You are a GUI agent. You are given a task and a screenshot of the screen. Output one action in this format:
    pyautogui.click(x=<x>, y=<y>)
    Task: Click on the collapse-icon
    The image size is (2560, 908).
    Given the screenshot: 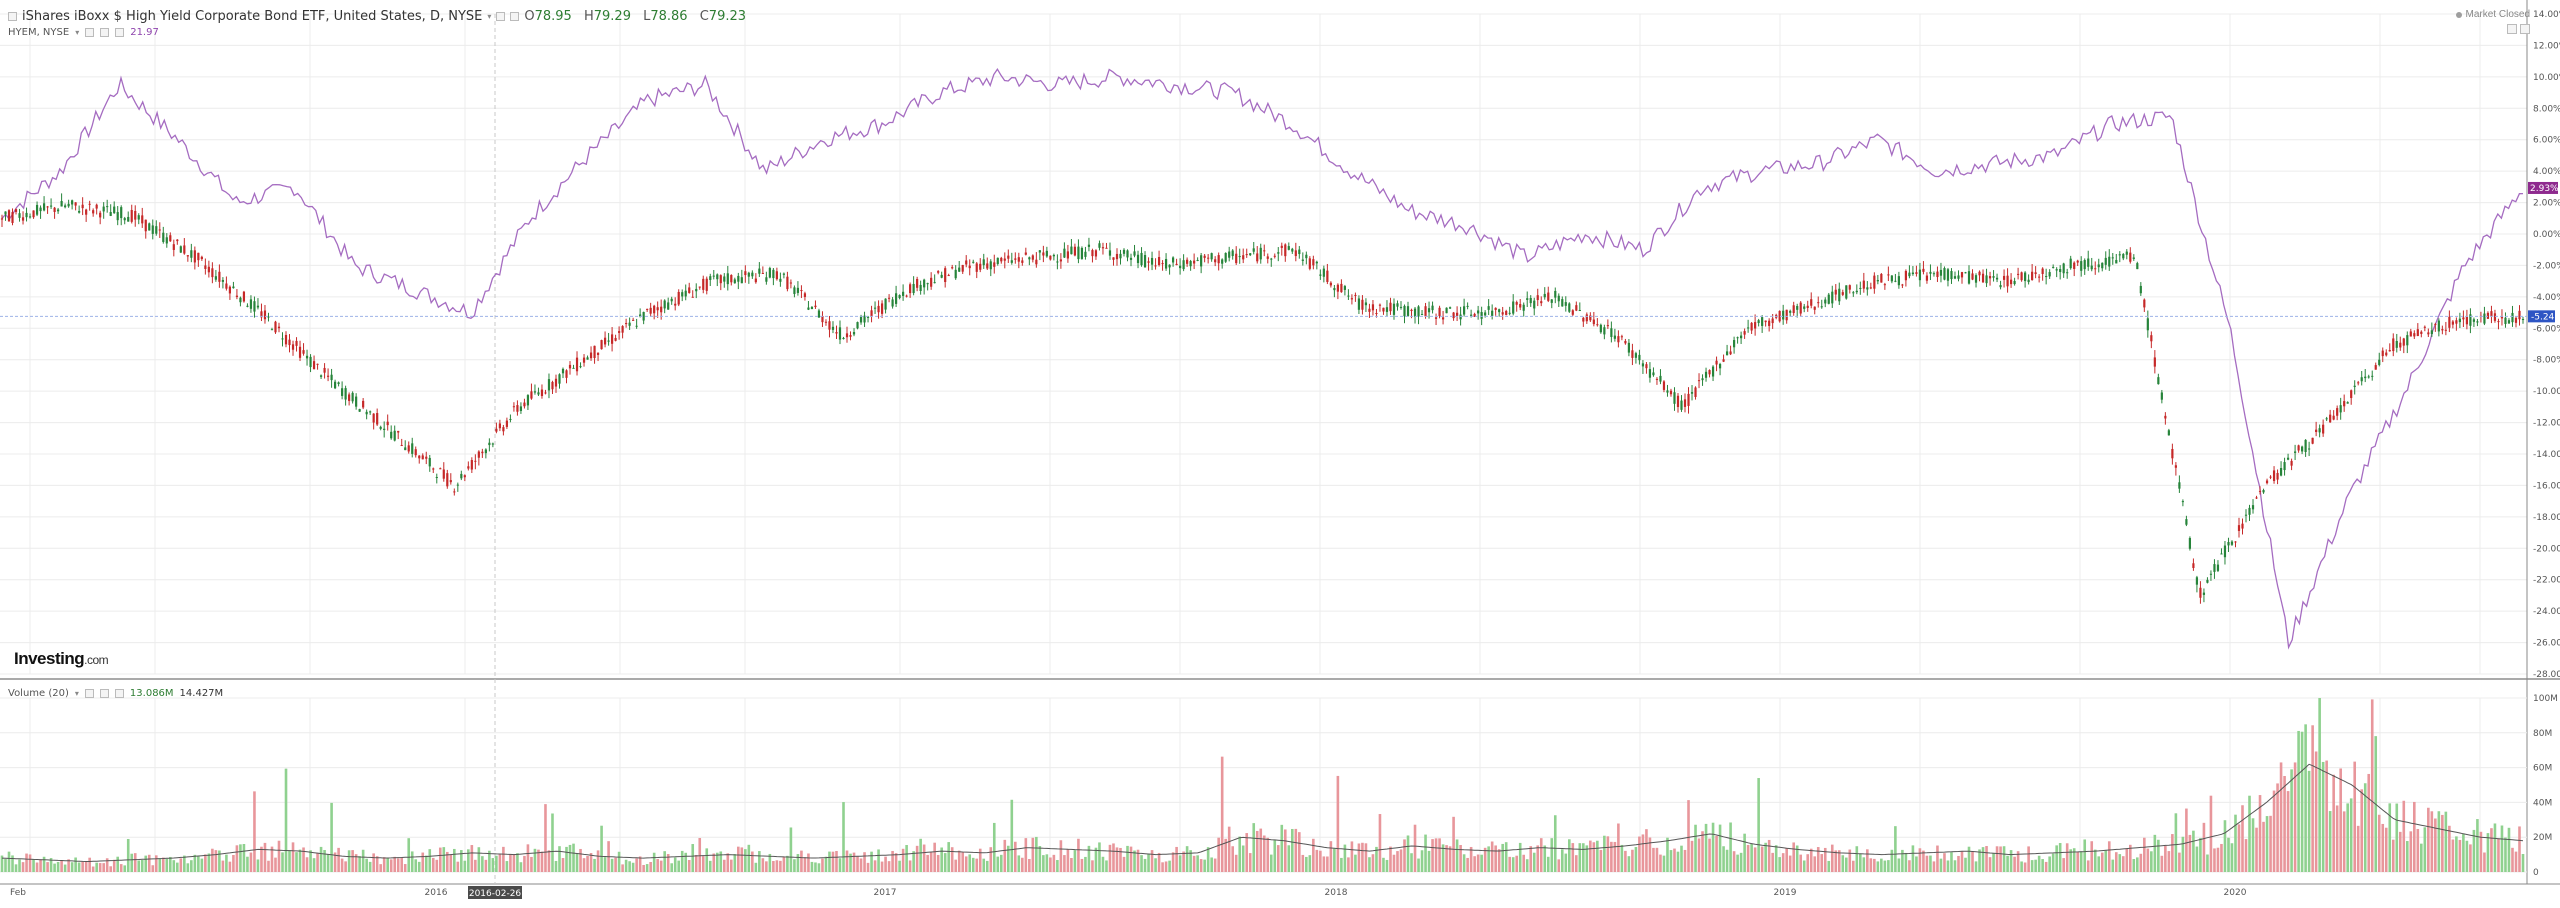 What is the action you would take?
    pyautogui.click(x=12, y=16)
    